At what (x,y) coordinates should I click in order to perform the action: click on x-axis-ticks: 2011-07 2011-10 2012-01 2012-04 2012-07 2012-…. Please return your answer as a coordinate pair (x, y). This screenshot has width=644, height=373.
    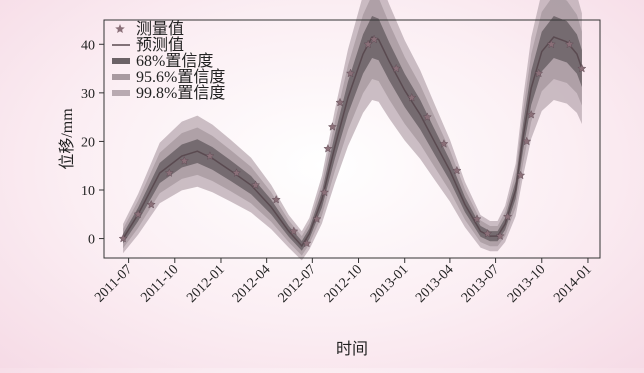
    Looking at the image, I should click on (343, 282).